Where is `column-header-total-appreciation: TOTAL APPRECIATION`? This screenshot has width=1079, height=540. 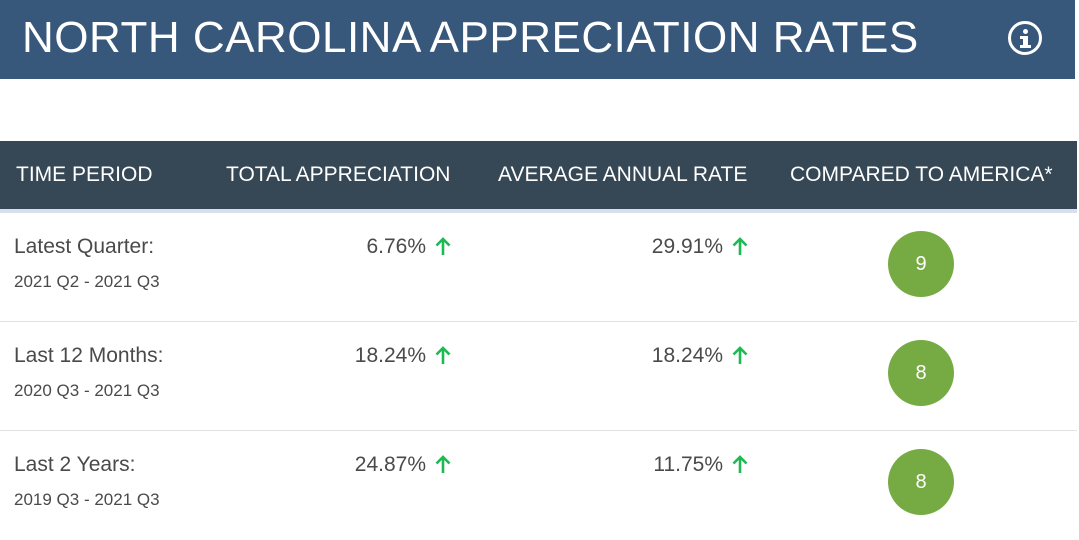
column-header-total-appreciation: TOTAL APPRECIATION is located at coordinates (338, 174).